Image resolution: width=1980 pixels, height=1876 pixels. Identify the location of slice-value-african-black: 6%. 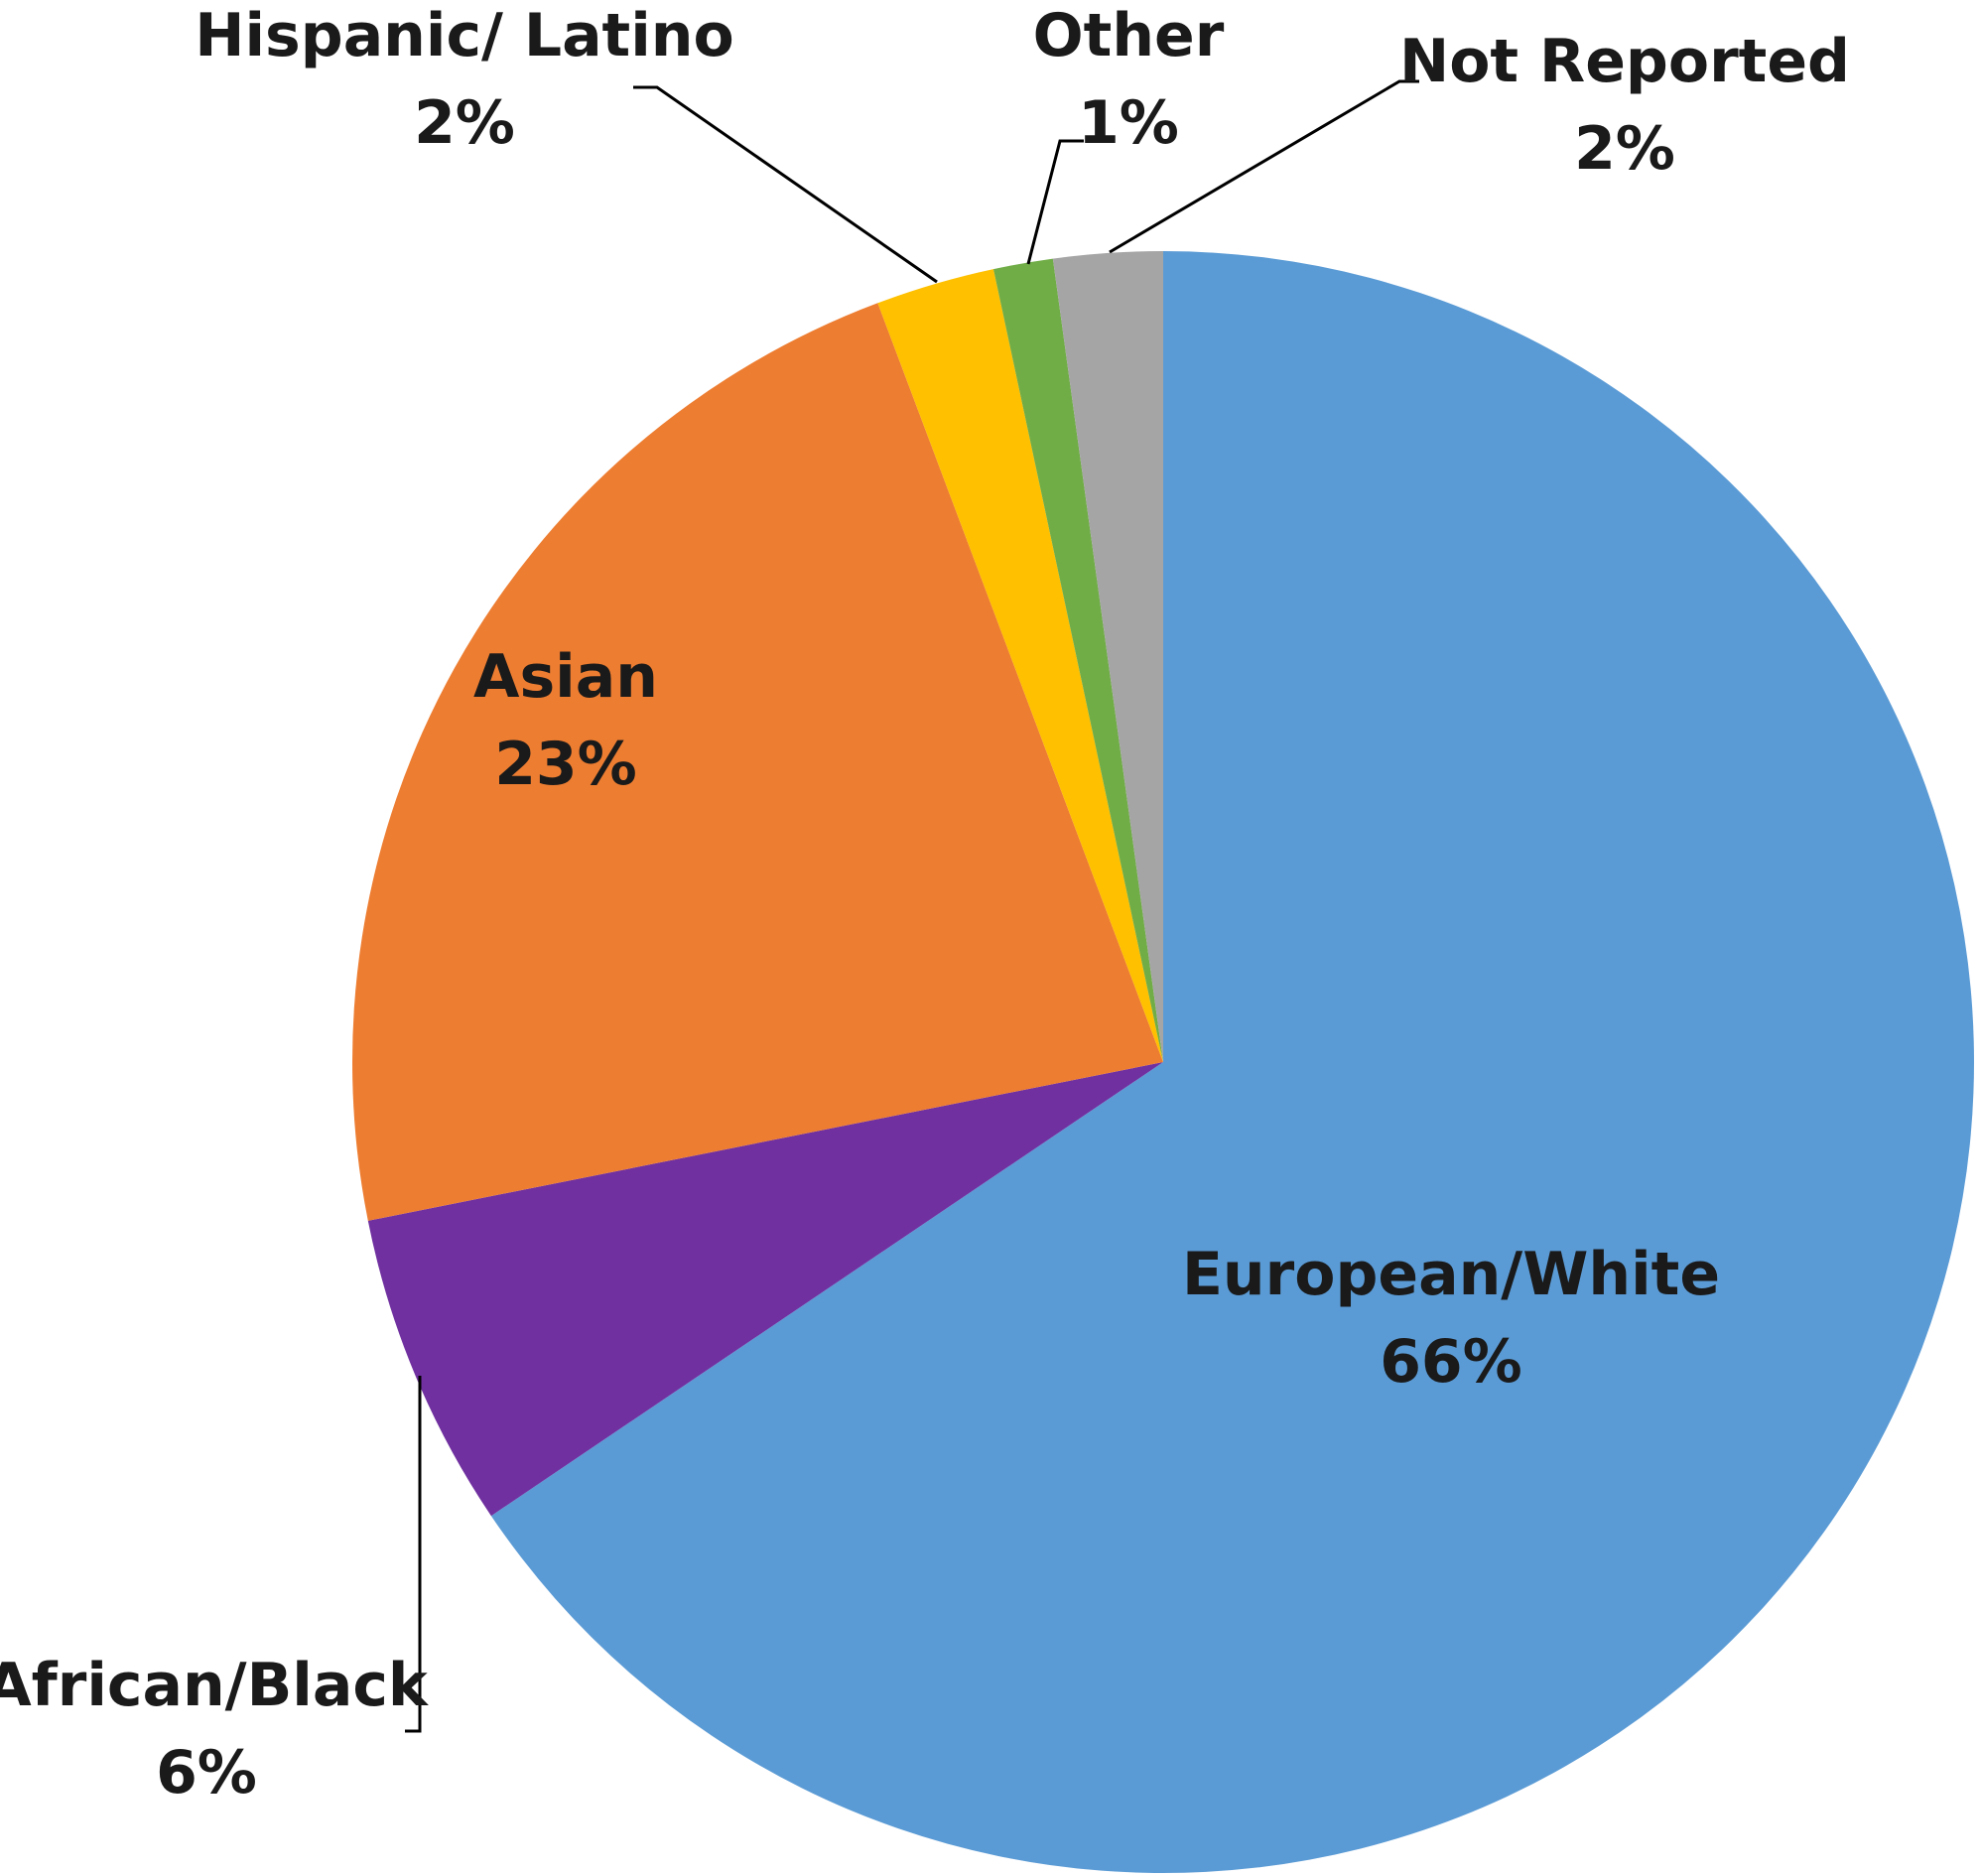
(206, 1773).